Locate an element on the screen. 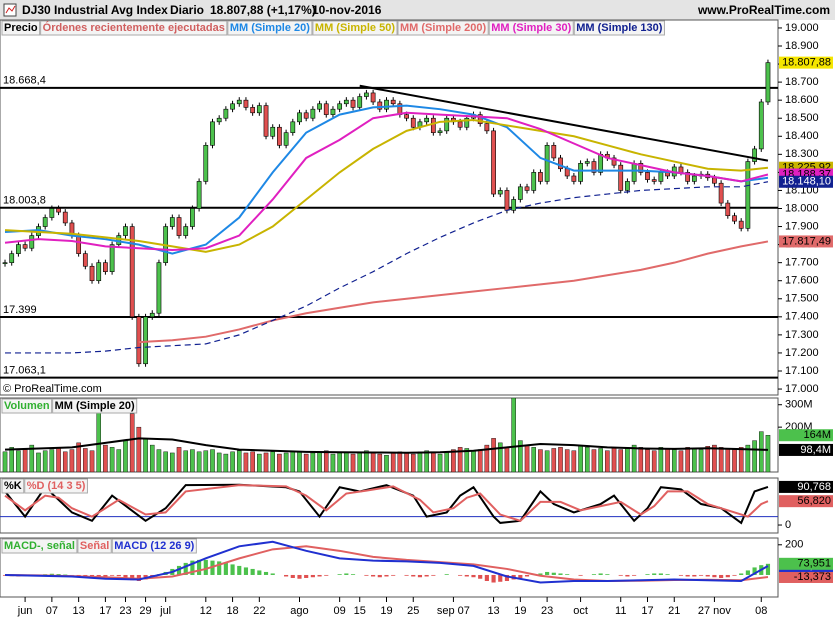  menu-icon is located at coordinates (10, 10).